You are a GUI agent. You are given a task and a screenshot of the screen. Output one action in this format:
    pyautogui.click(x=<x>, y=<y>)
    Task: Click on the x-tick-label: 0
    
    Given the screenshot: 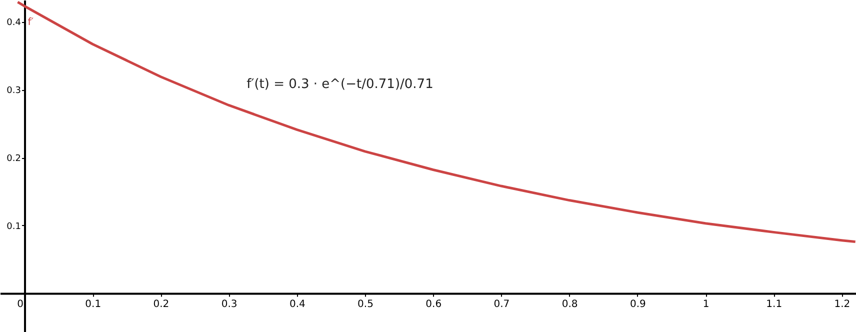 What is the action you would take?
    pyautogui.click(x=20, y=304)
    